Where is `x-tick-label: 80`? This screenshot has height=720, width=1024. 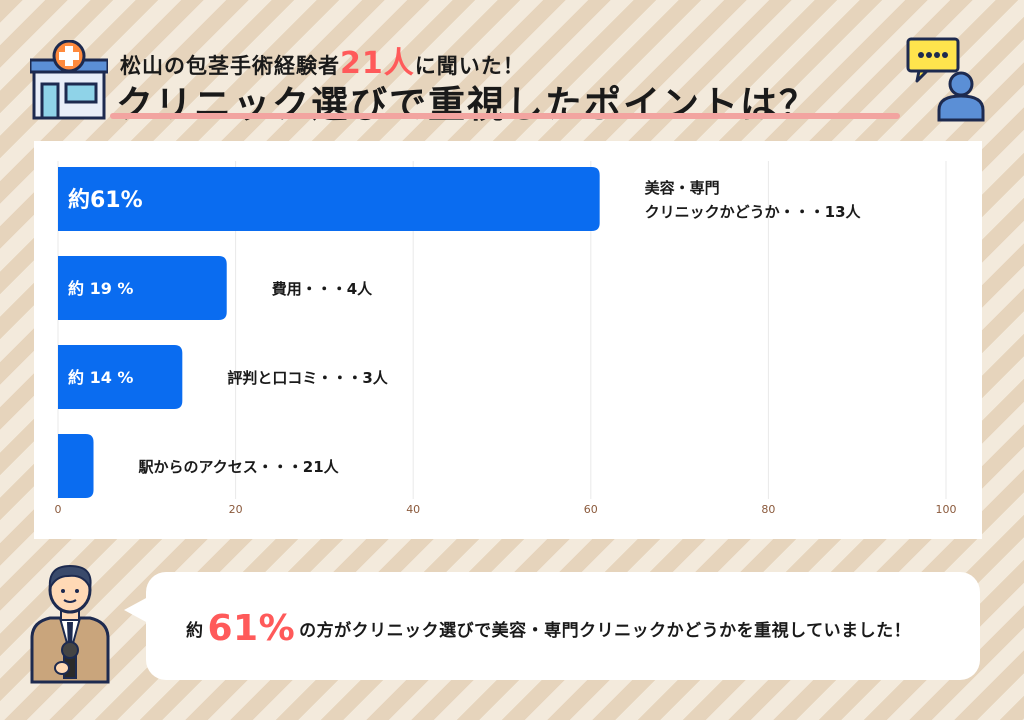
x-tick-label: 80 is located at coordinates (768, 509).